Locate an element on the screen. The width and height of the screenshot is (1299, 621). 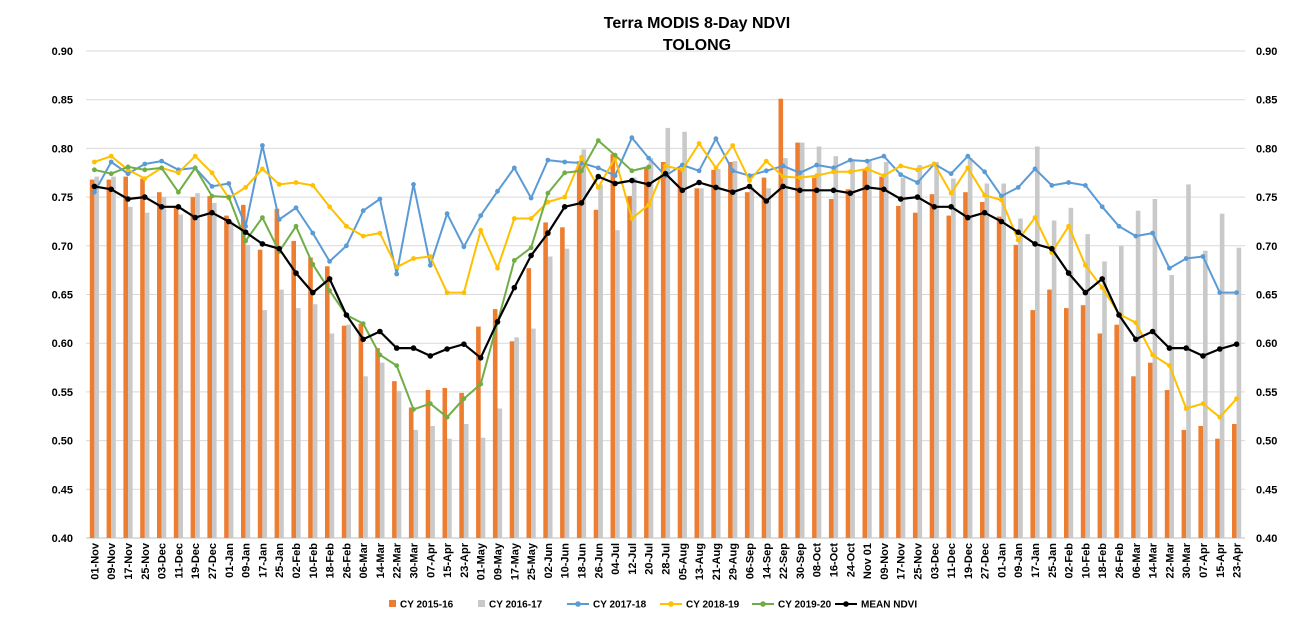
x-tick-label: 06-Sep is located at coordinates (751, 561).